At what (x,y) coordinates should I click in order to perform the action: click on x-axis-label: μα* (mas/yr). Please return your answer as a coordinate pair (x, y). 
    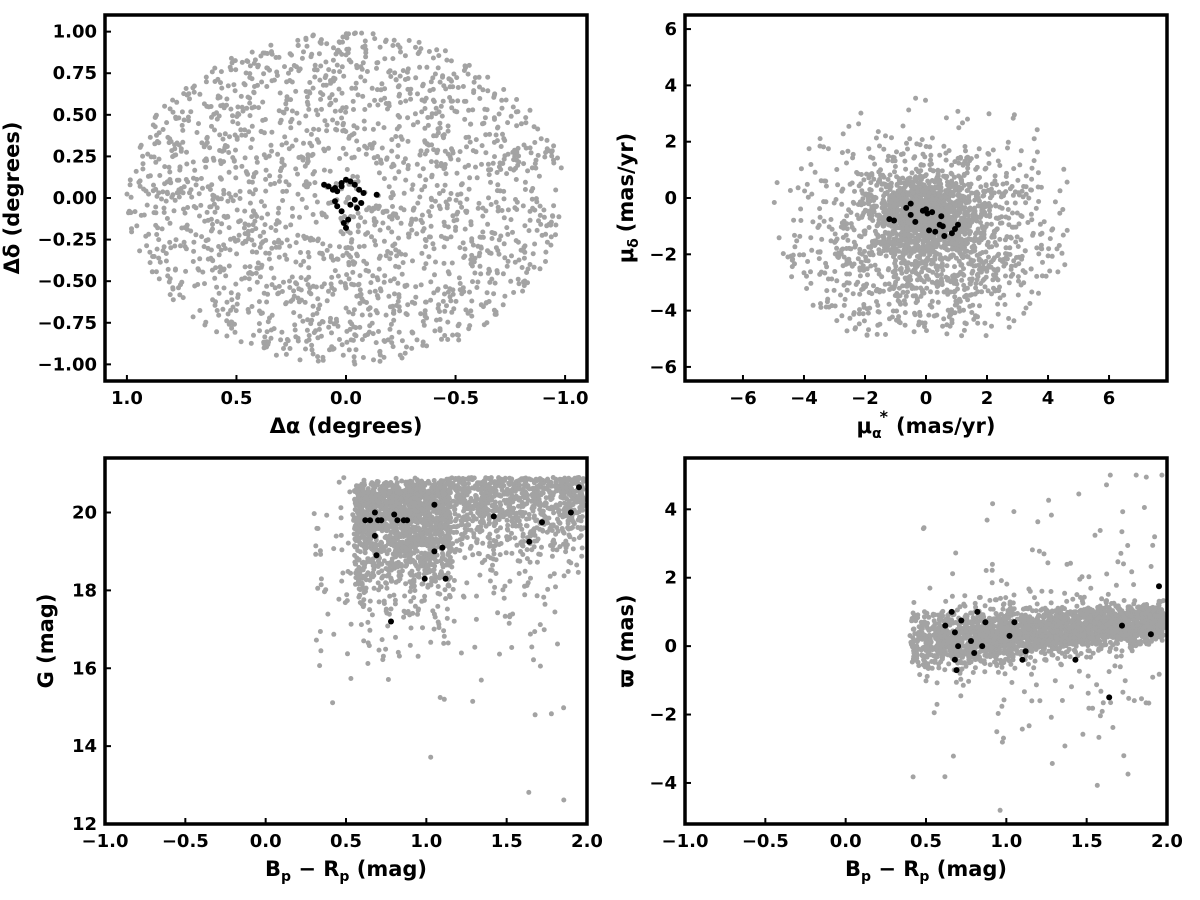
    Looking at the image, I should click on (926, 424).